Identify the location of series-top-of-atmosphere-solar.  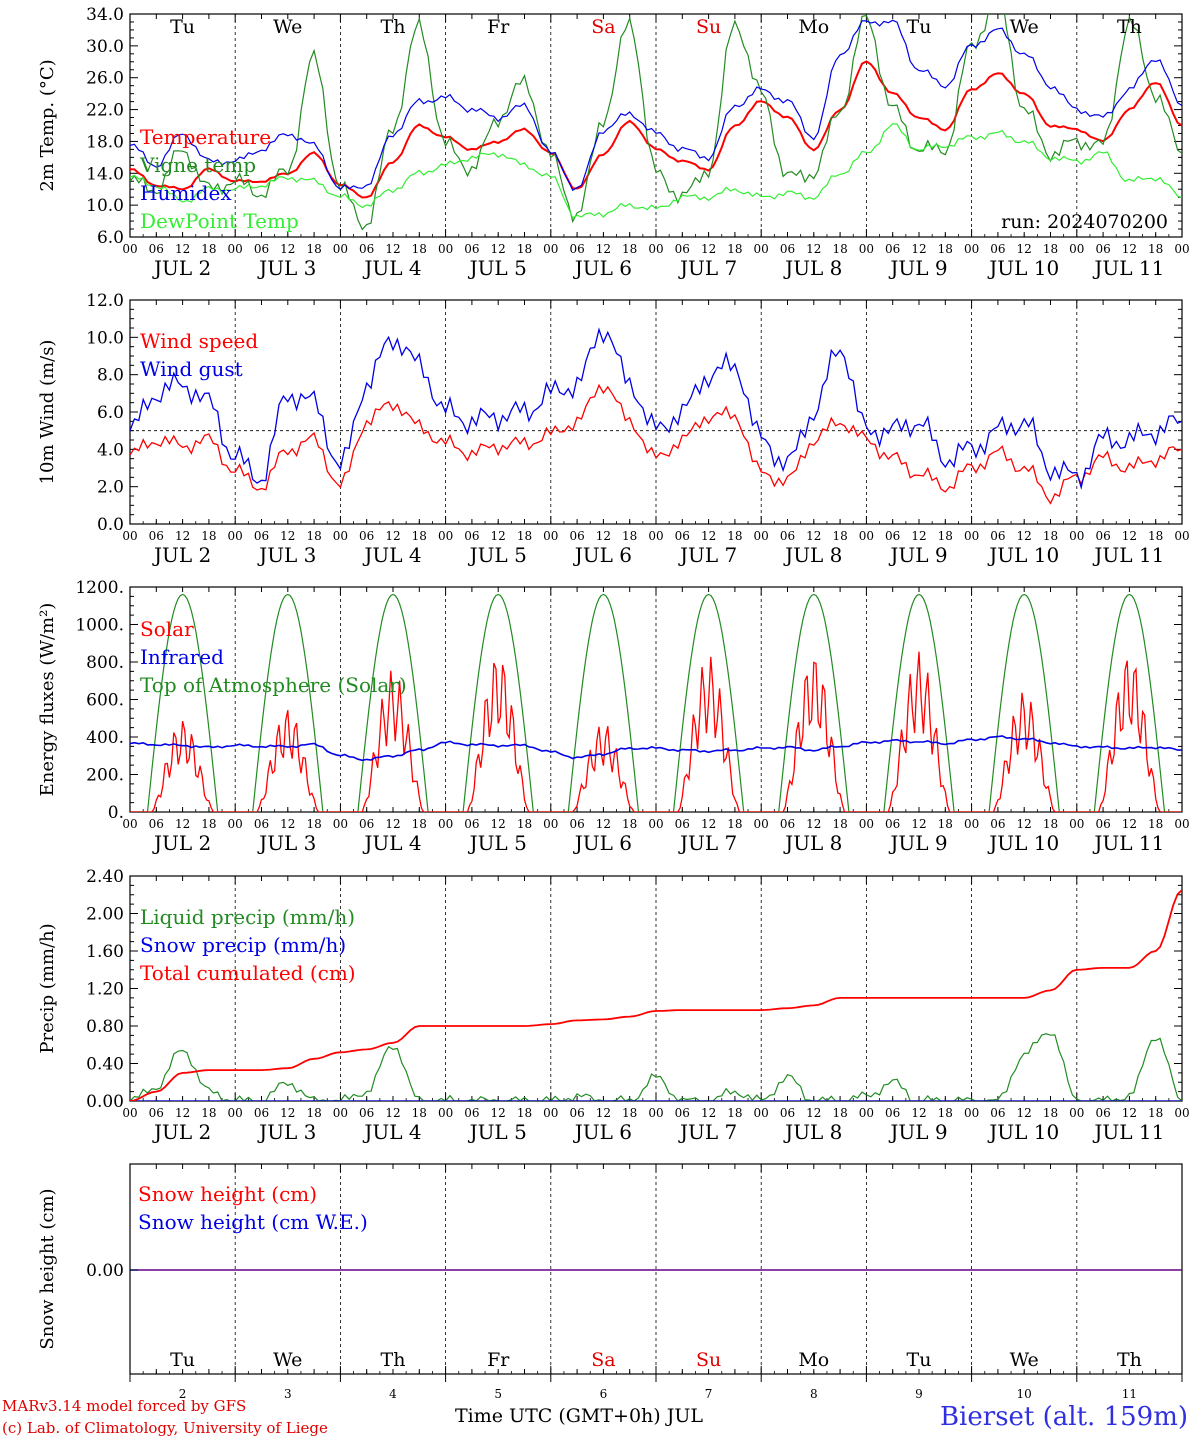
(656, 702).